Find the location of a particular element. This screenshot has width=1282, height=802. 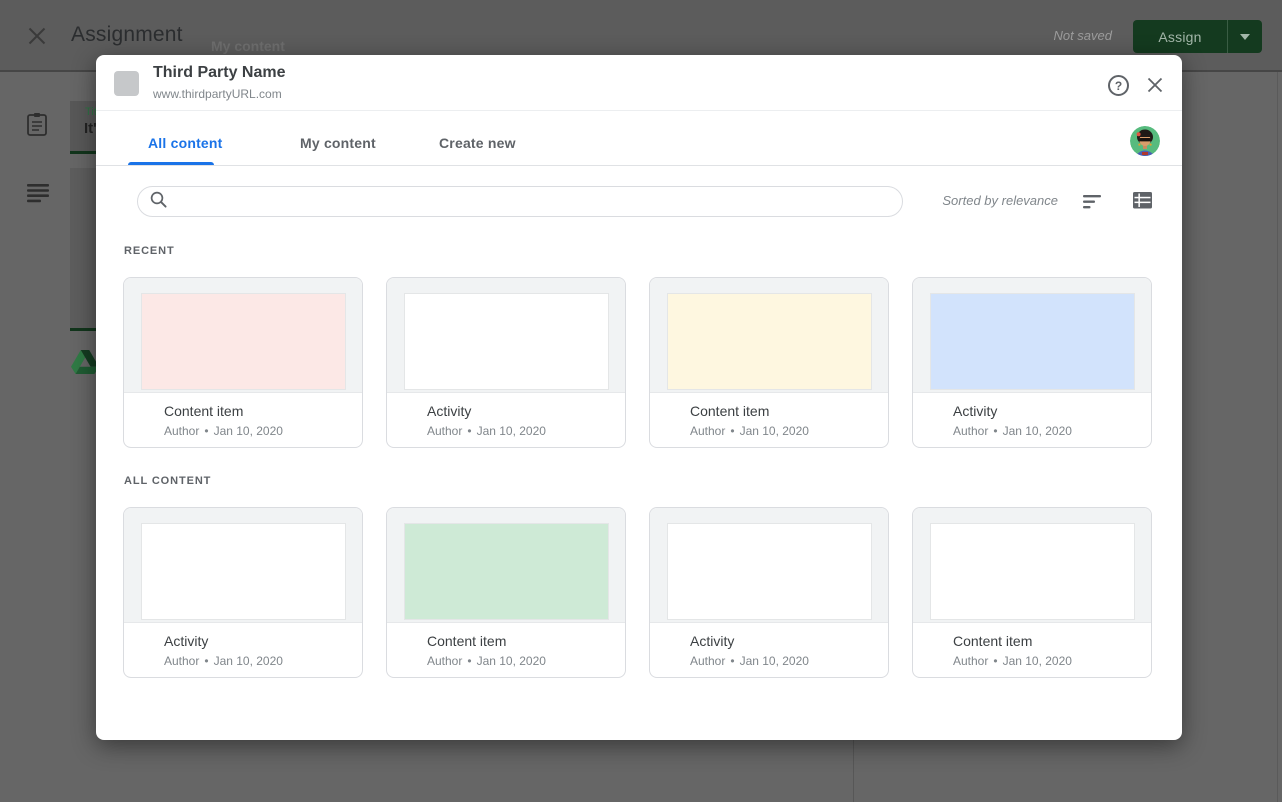

active-tab-underline is located at coordinates (171, 163).